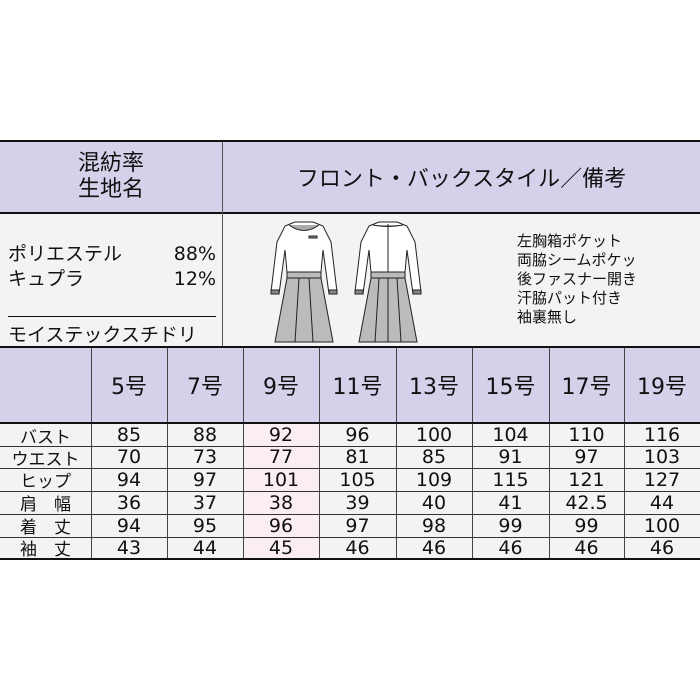 This screenshot has height=700, width=700. What do you see at coordinates (281, 435) in the screenshot?
I see `table-cell: 92` at bounding box center [281, 435].